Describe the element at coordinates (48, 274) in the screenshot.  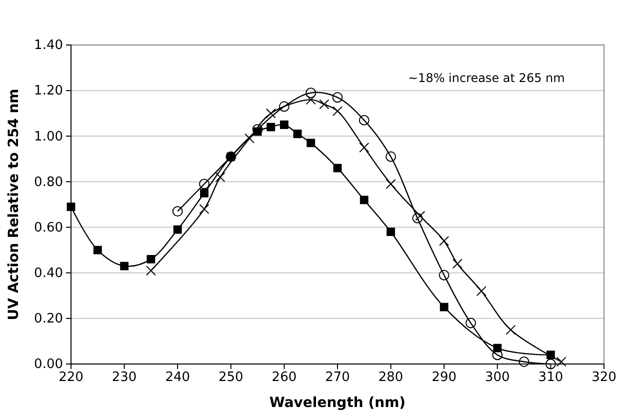
I see `y-tick-label: 0.40` at that location.